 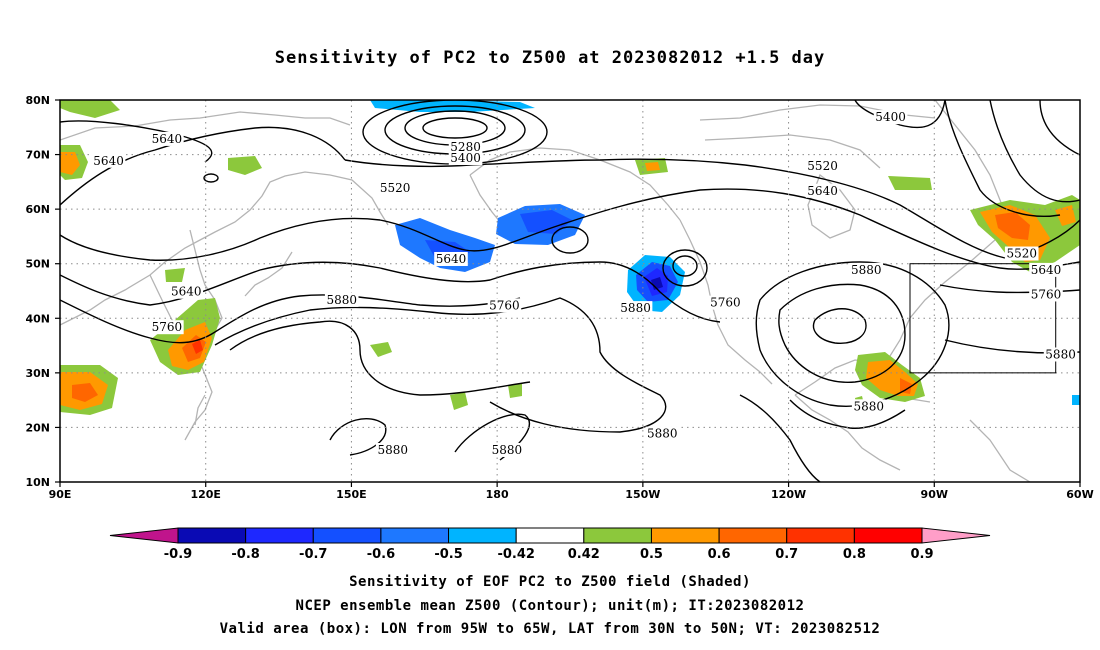 What do you see at coordinates (37, 318) in the screenshot?
I see `y-tick-label: 40N` at bounding box center [37, 318].